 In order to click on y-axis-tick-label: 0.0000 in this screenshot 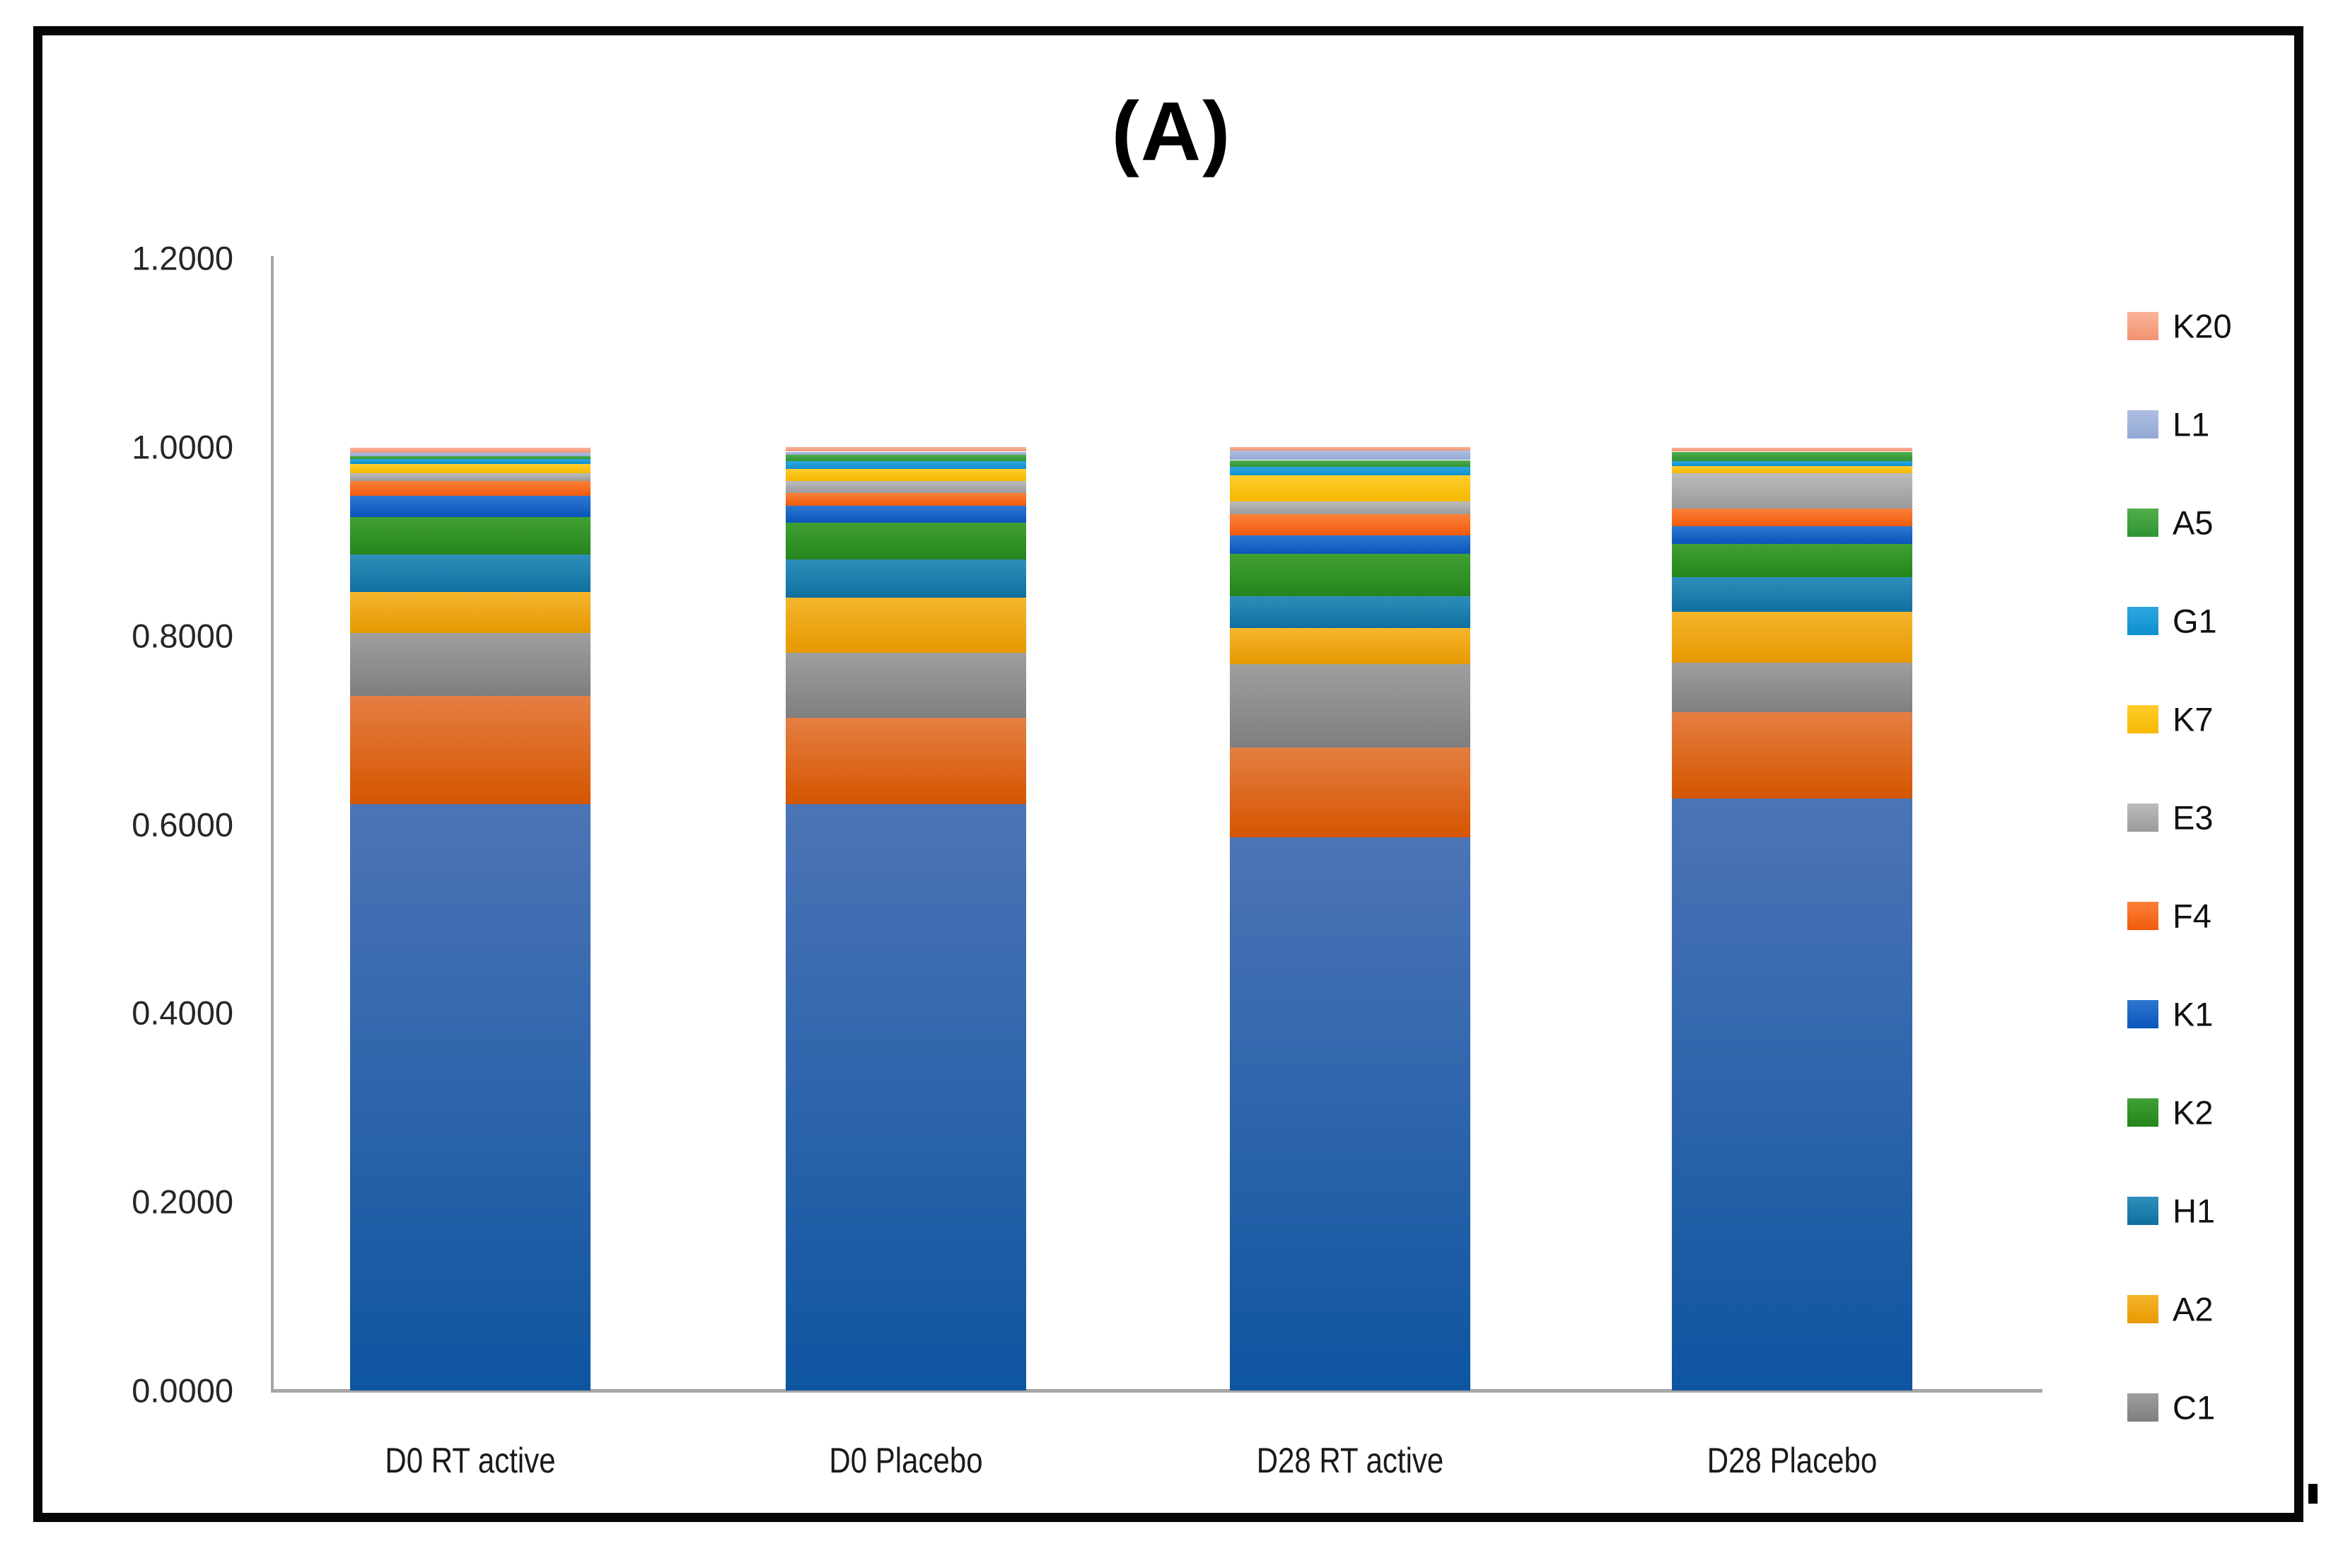, I will do `click(182, 1390)`.